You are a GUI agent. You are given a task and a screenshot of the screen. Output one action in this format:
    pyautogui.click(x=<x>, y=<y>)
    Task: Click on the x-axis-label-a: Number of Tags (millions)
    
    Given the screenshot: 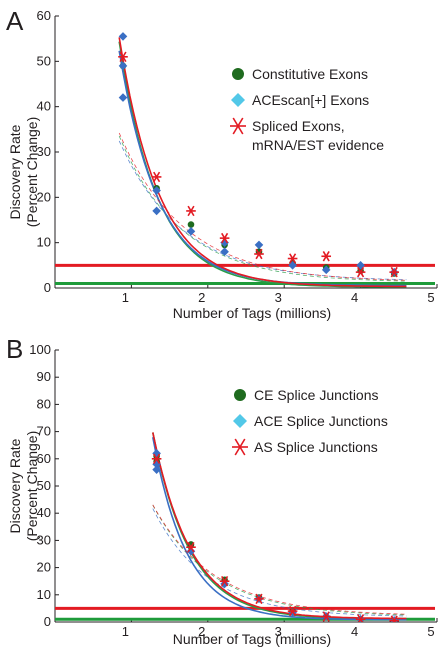 What is the action you would take?
    pyautogui.click(x=252, y=313)
    